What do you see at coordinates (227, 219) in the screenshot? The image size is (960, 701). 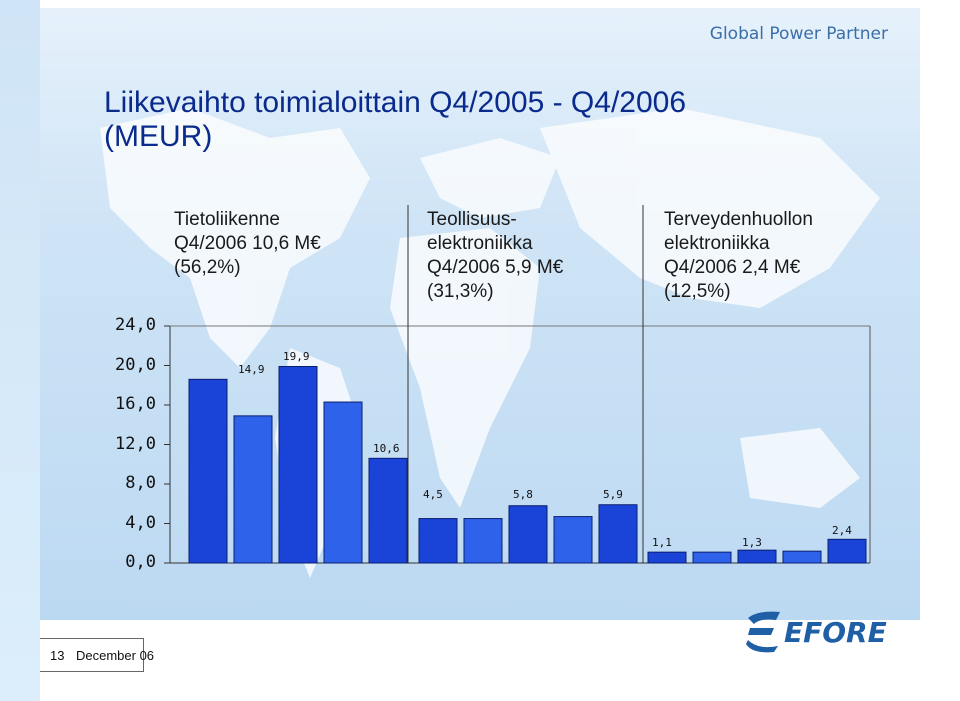 I see `segment-label-line: Tietoliikenne` at bounding box center [227, 219].